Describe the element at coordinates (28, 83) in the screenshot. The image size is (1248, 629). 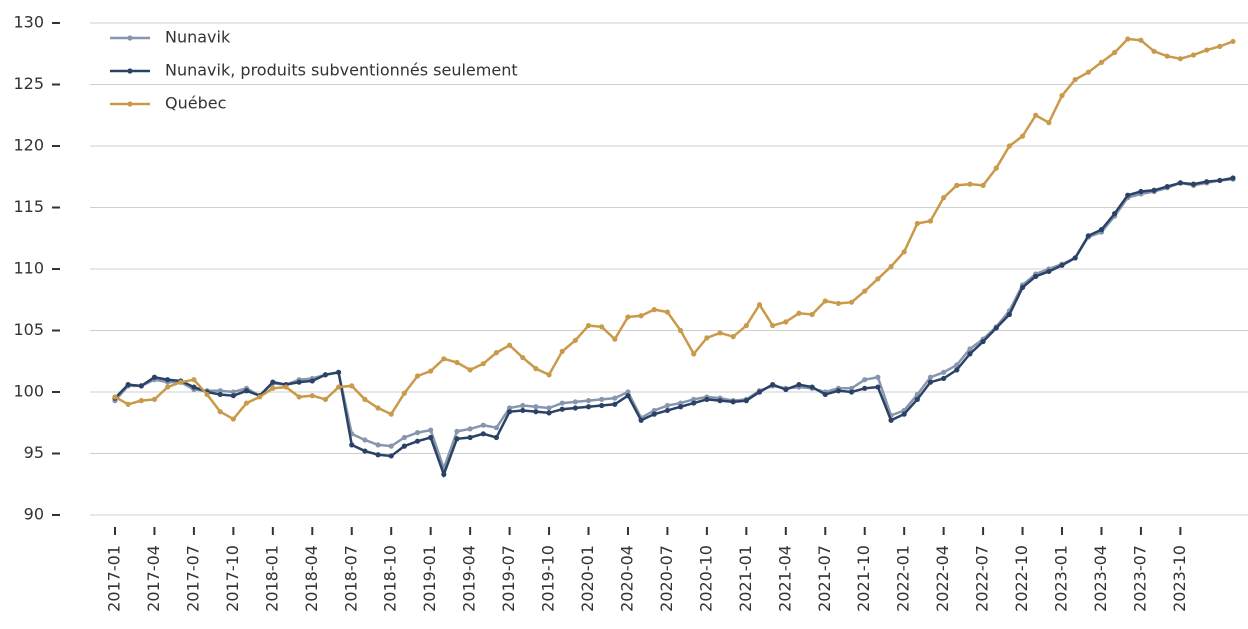
I see `y-tick-label: 125` at that location.